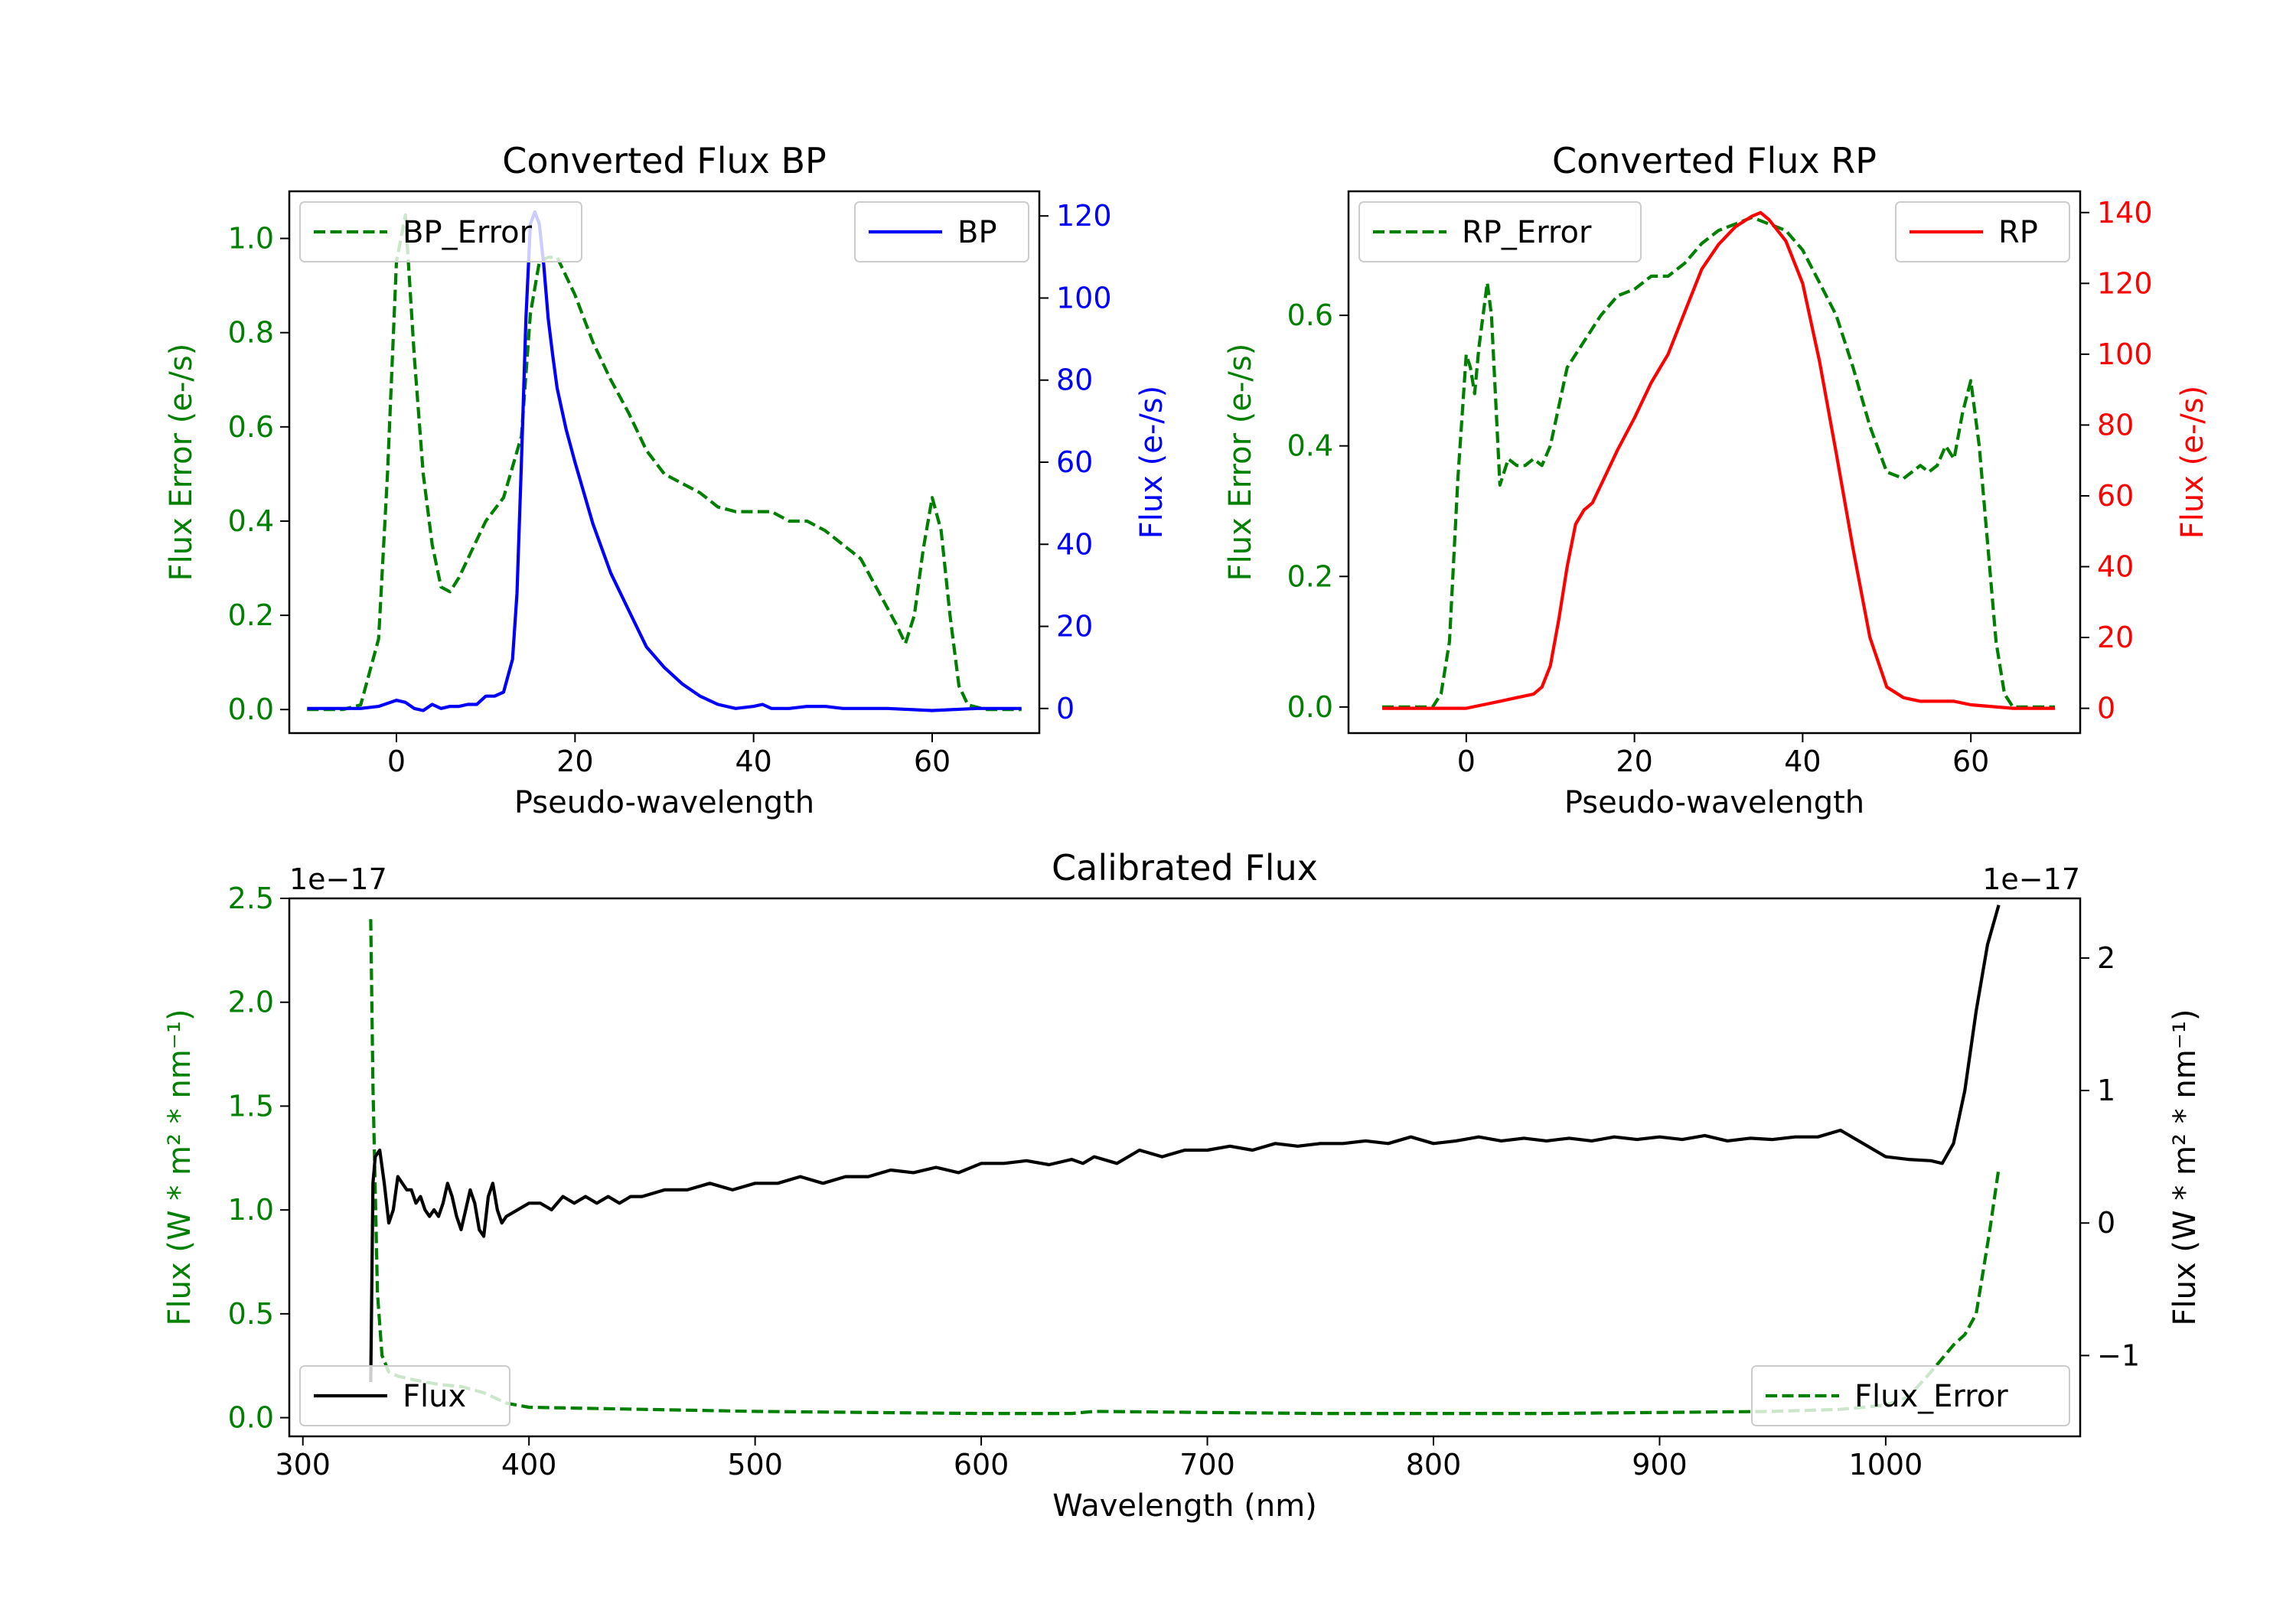 Image resolution: width=2296 pixels, height=1607 pixels. I want to click on x-tick-label: 300, so click(303, 1465).